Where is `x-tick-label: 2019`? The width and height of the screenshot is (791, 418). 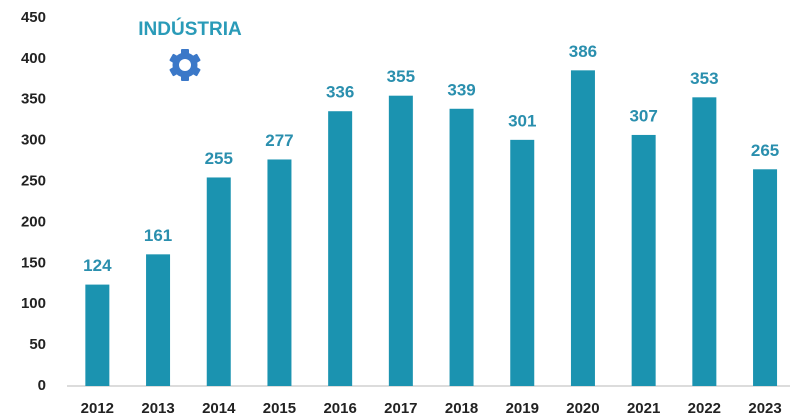 x-tick-label: 2019 is located at coordinates (522, 408).